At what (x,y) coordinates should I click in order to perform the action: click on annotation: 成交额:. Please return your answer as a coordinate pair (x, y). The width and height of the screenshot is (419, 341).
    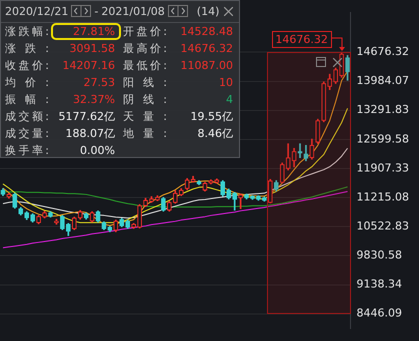
    Looking at the image, I should click on (27, 116).